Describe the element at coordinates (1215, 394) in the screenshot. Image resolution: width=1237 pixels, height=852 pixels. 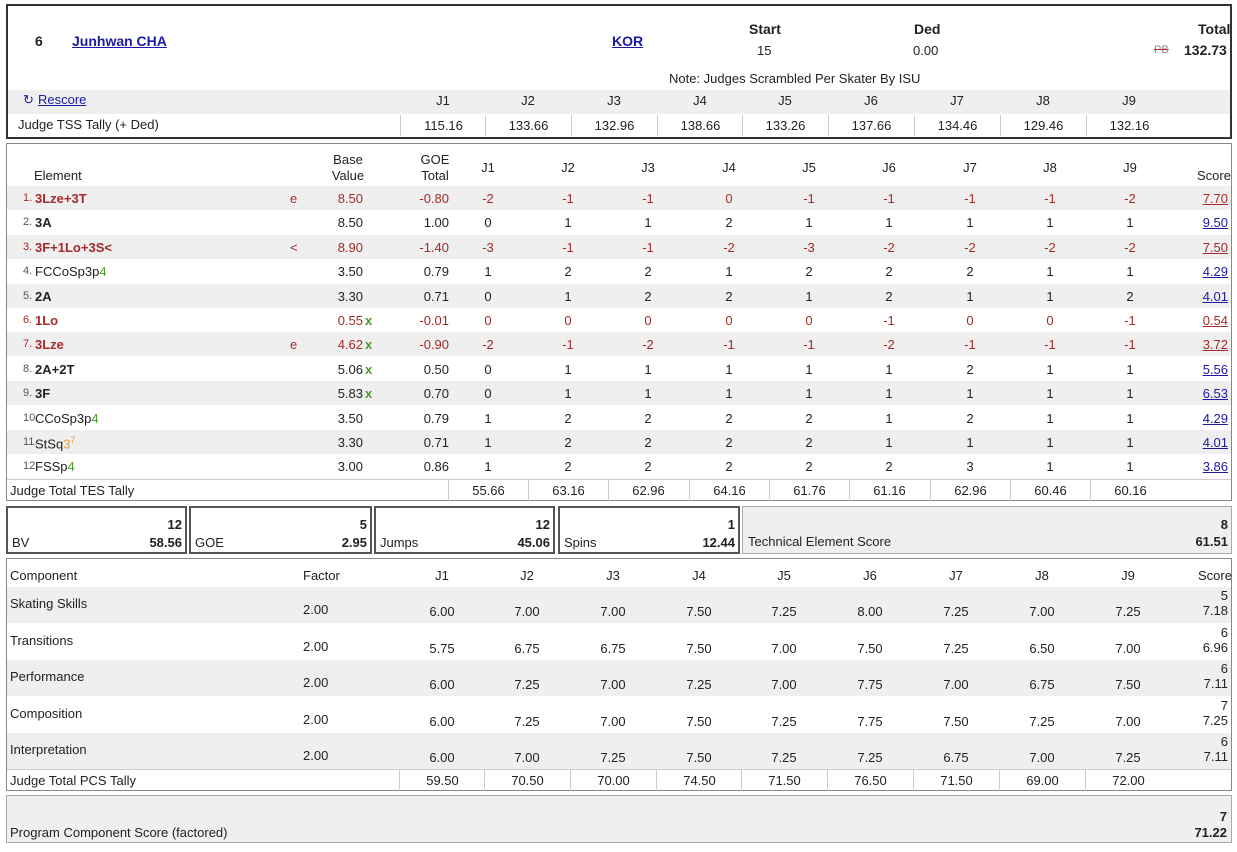
I see `element-score-link: 6.53` at that location.